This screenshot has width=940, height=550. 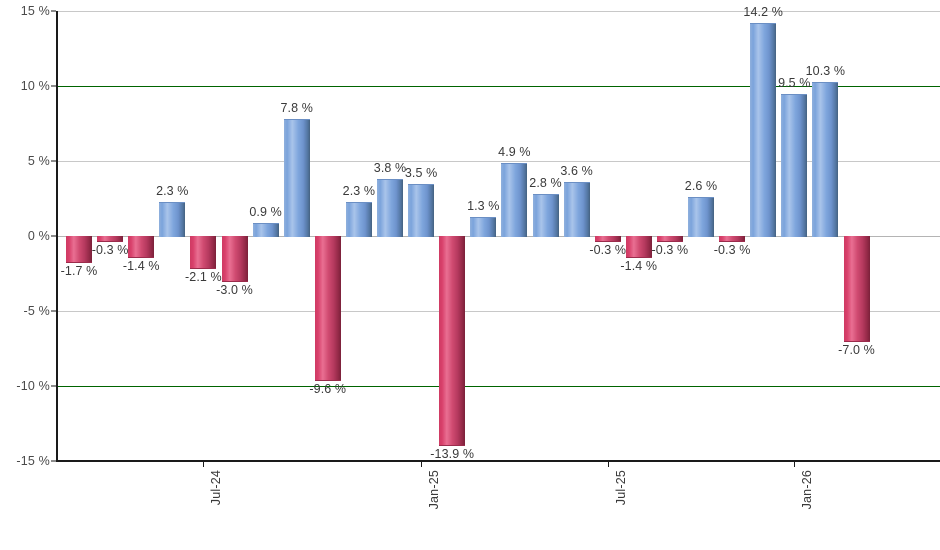 I want to click on bar-value-label: -9.6 %, so click(x=328, y=389).